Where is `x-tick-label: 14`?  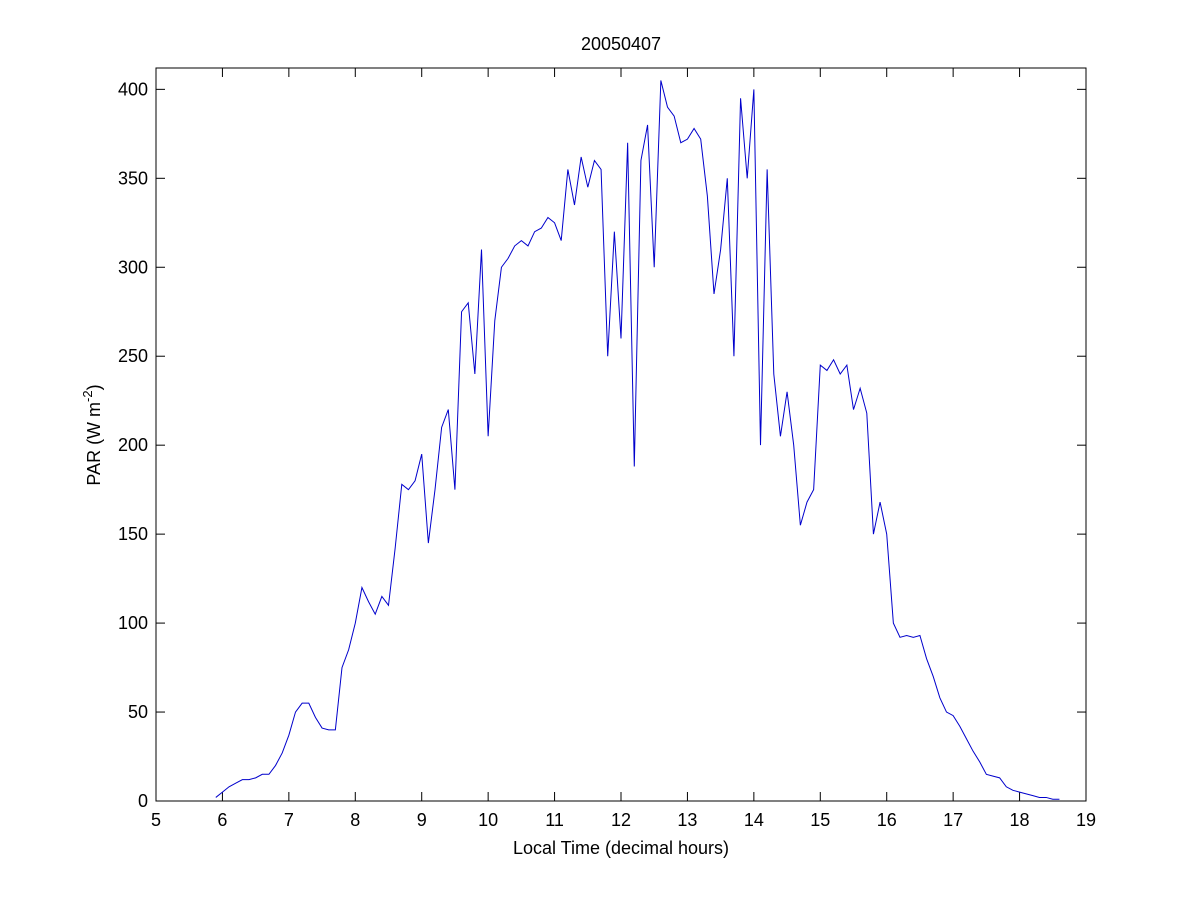
x-tick-label: 14 is located at coordinates (754, 820).